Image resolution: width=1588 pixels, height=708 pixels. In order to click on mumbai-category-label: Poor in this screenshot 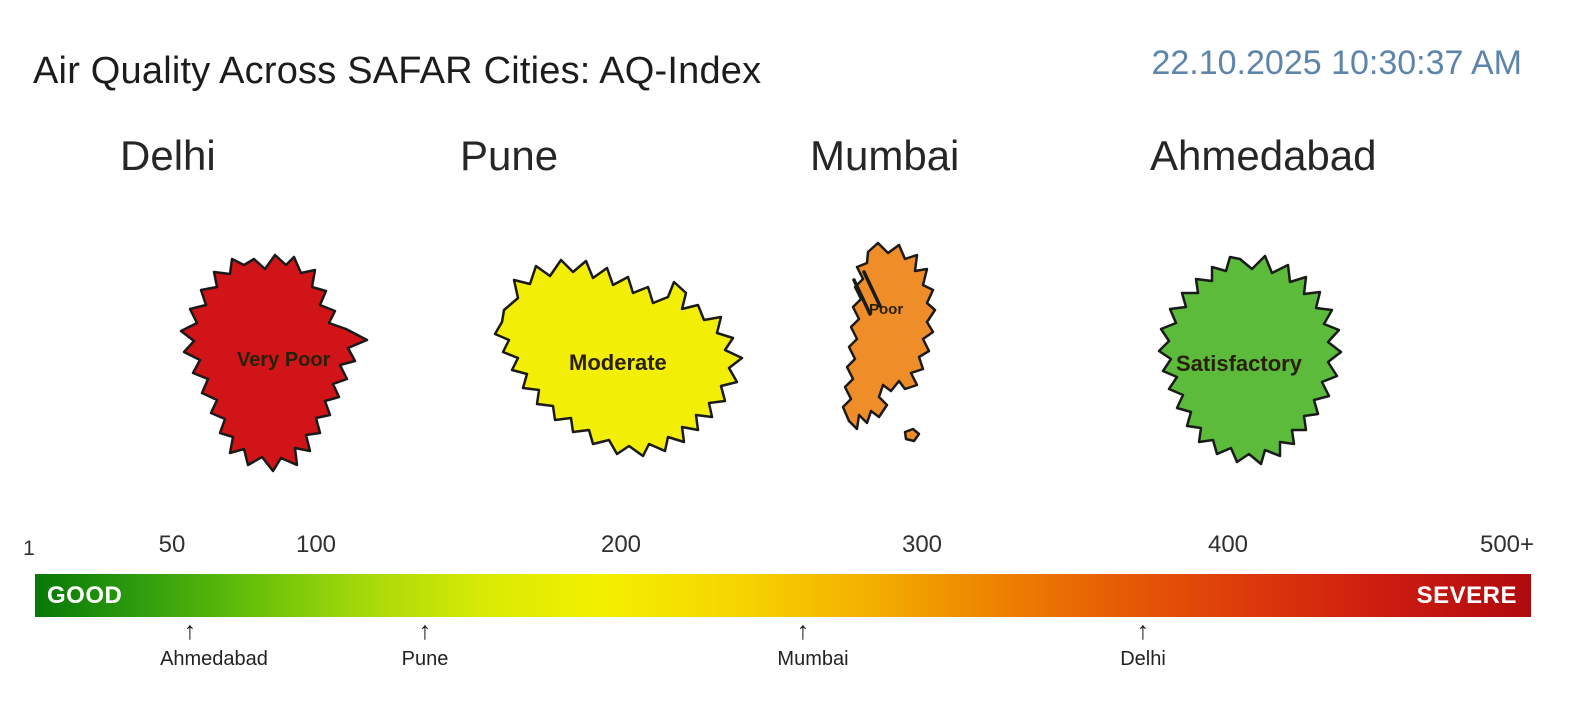, I will do `click(886, 309)`.